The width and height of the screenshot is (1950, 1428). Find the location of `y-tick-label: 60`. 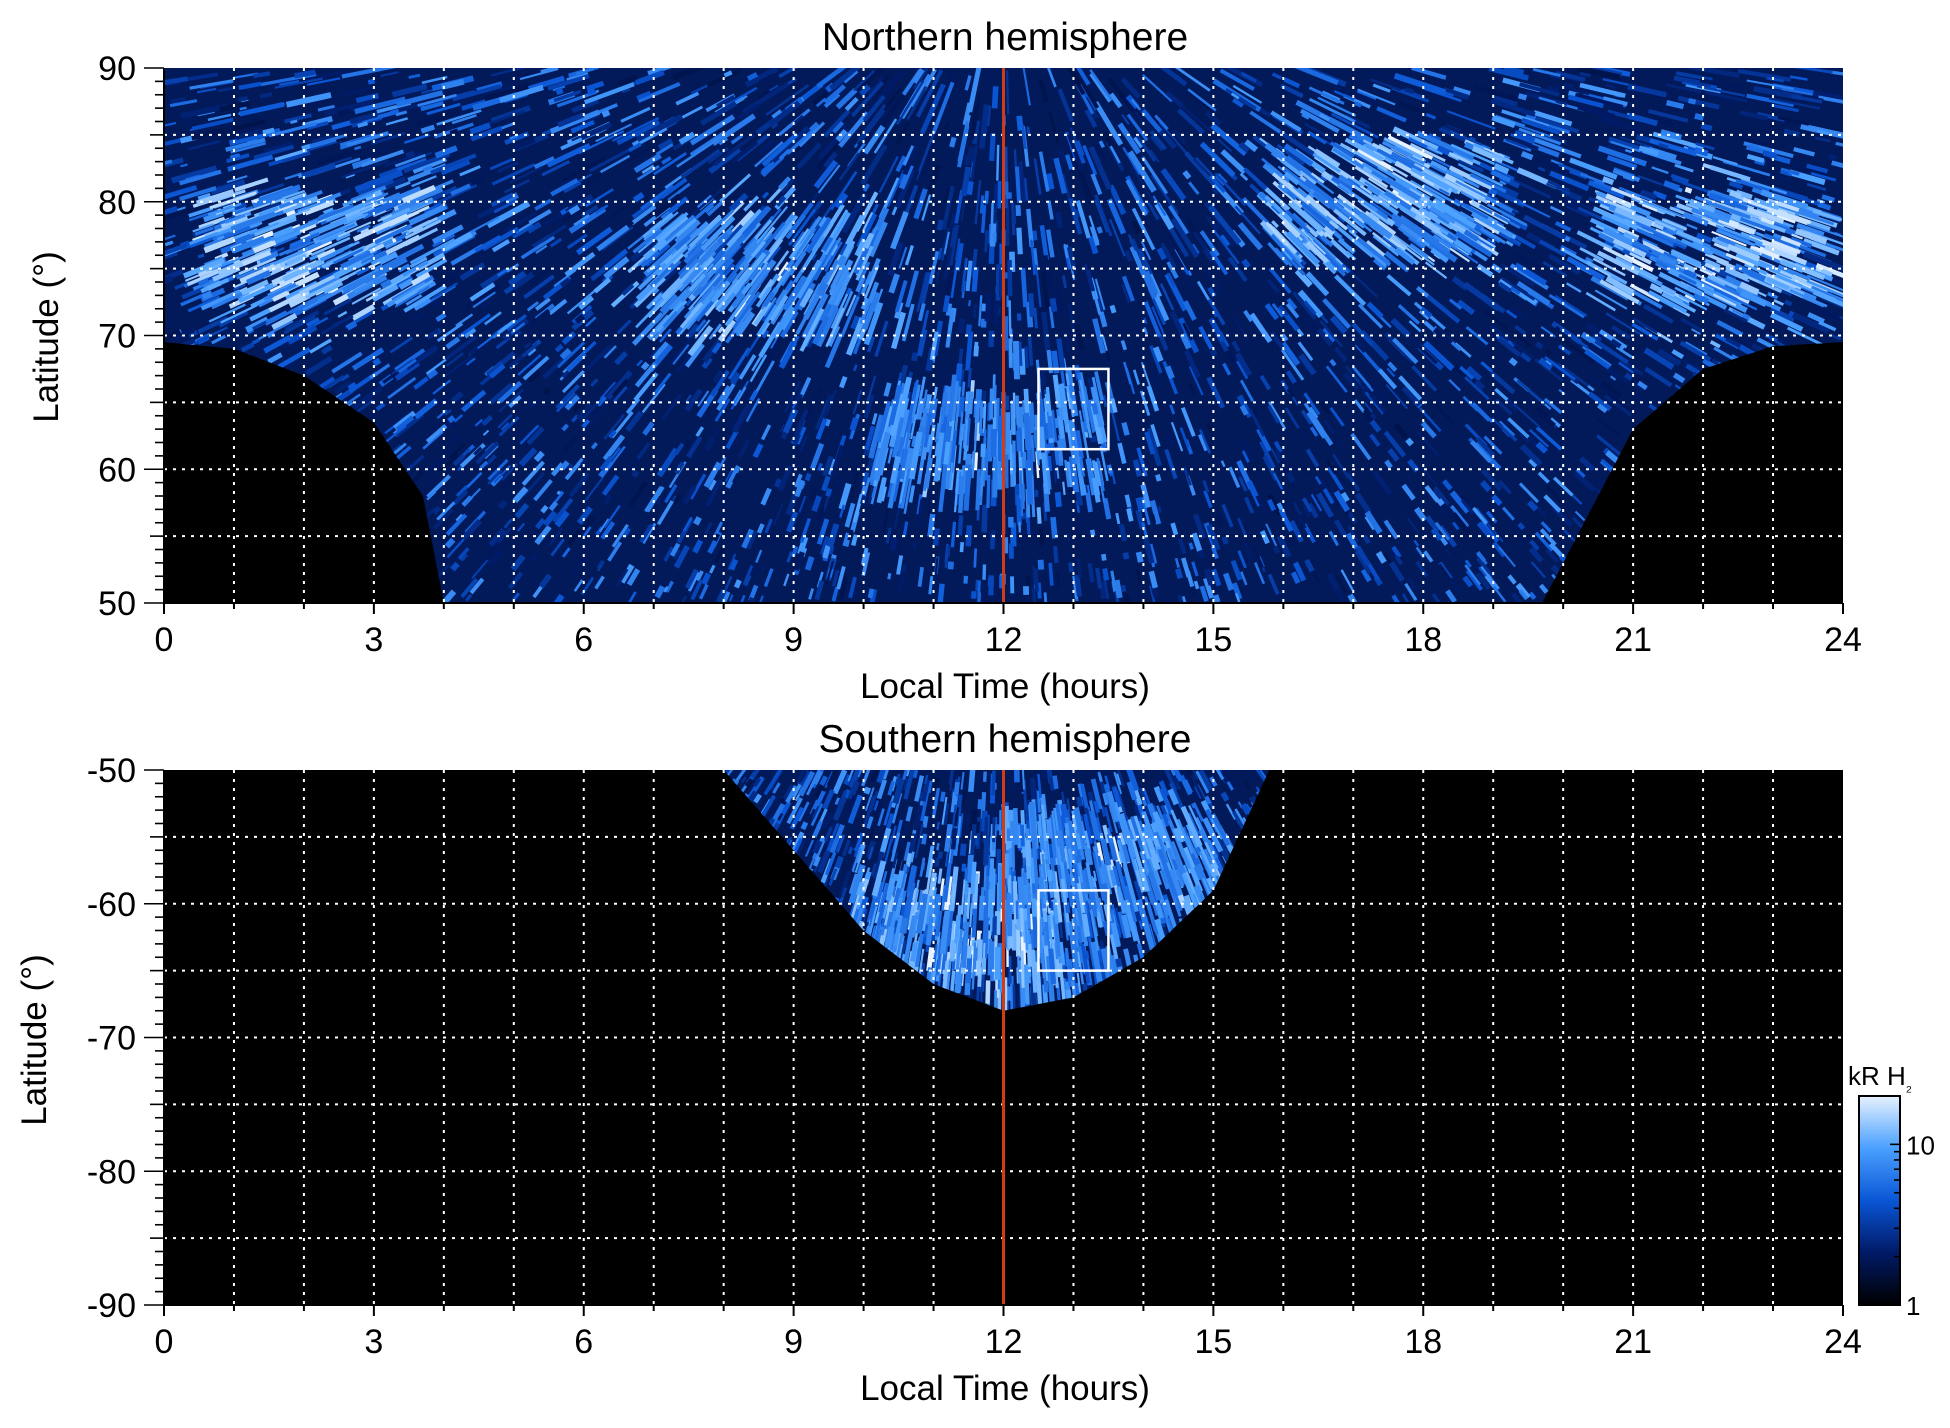

y-tick-label: 60 is located at coordinates (117, 470).